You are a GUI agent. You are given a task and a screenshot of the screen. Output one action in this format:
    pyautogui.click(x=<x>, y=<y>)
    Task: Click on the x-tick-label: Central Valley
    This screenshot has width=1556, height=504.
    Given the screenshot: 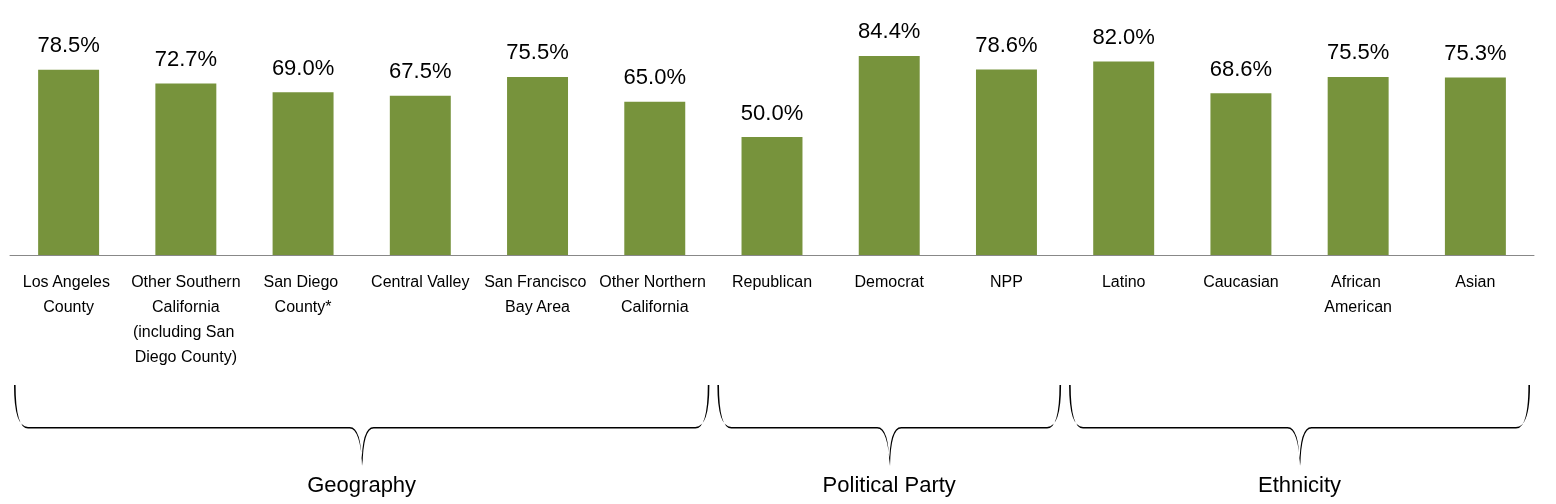 What is the action you would take?
    pyautogui.click(x=420, y=281)
    